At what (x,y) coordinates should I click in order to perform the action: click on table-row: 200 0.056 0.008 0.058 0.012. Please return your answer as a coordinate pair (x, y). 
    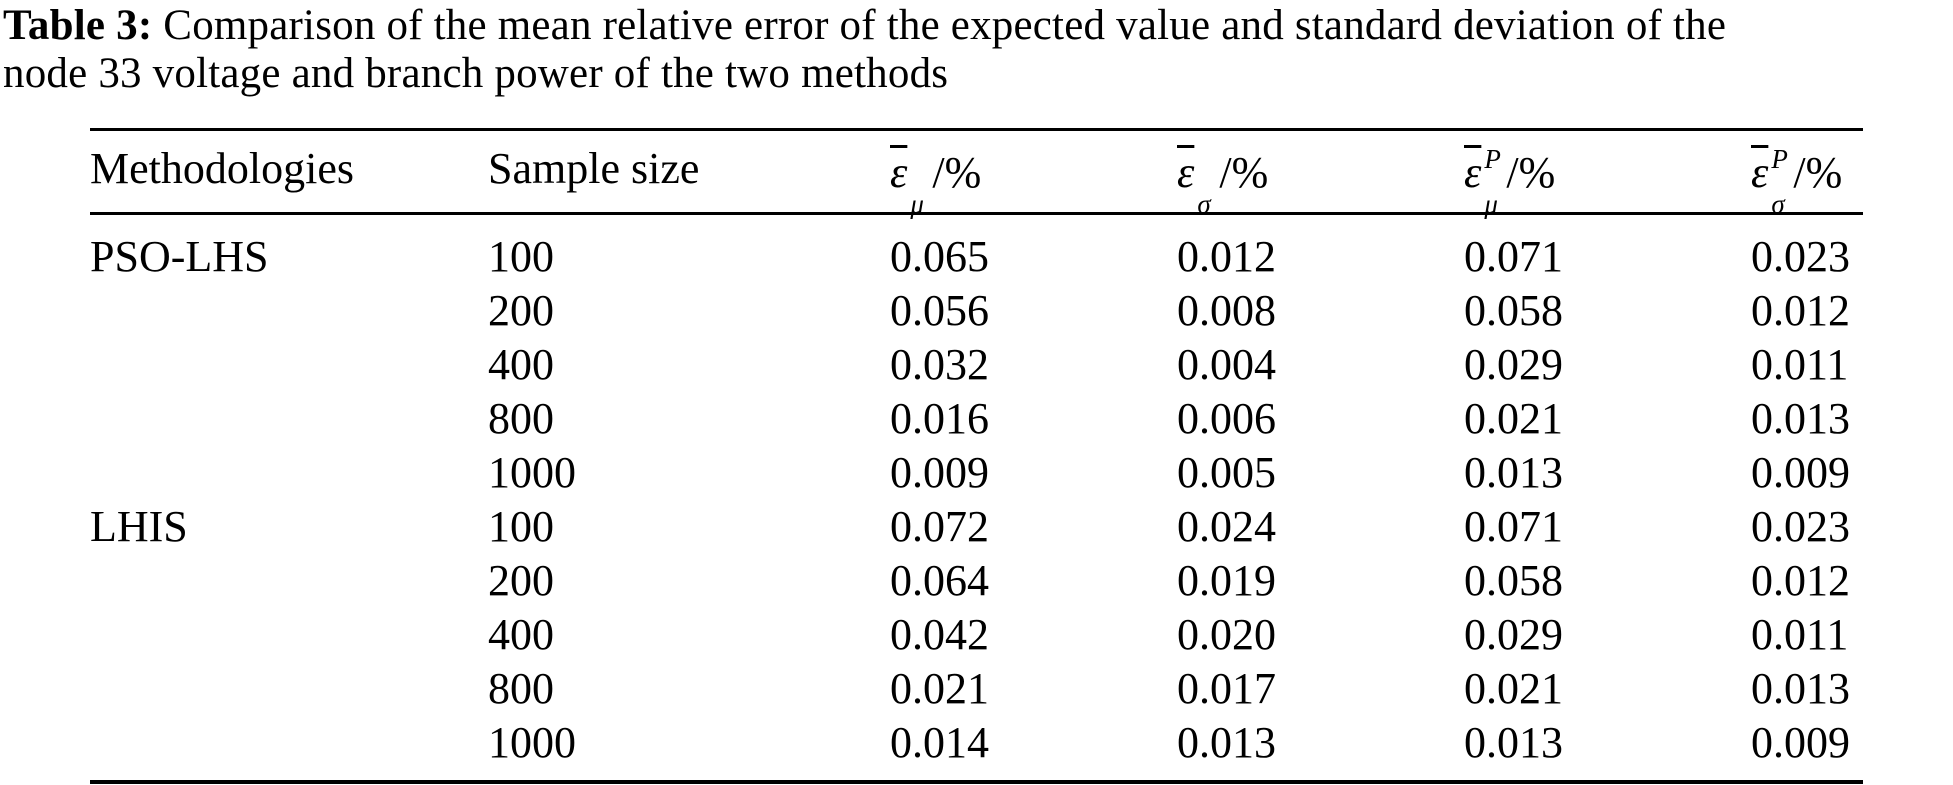
    Looking at the image, I should click on (976, 311).